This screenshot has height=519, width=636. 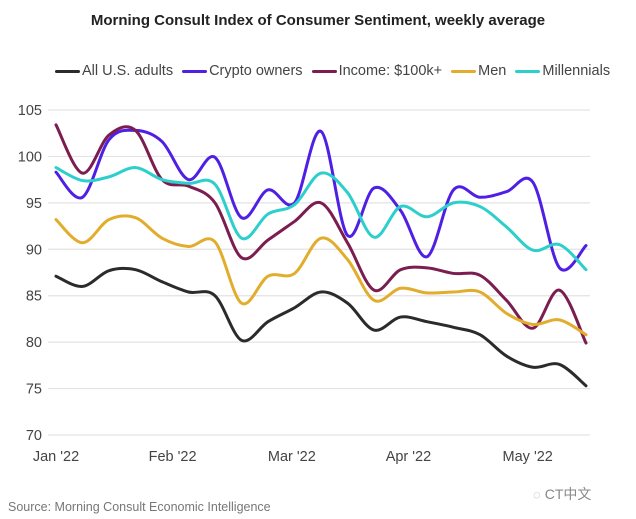 I want to click on x-tick-label: Feb '22, so click(x=173, y=457).